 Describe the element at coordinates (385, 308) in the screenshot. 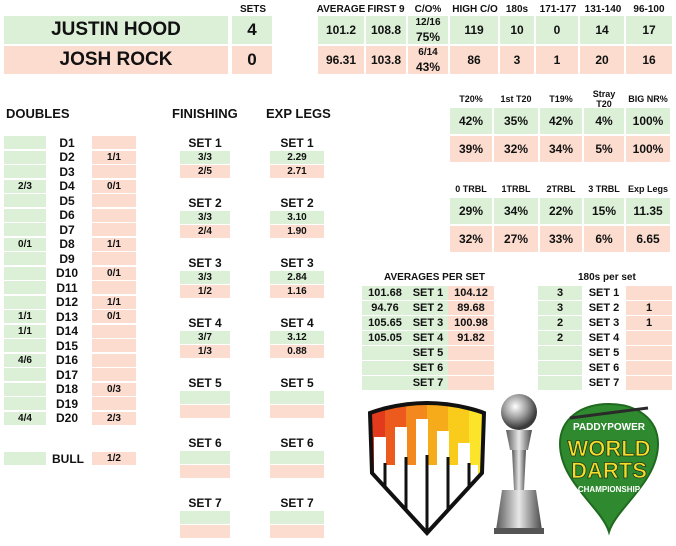

I see `avg-p1-cell: 94.76` at that location.